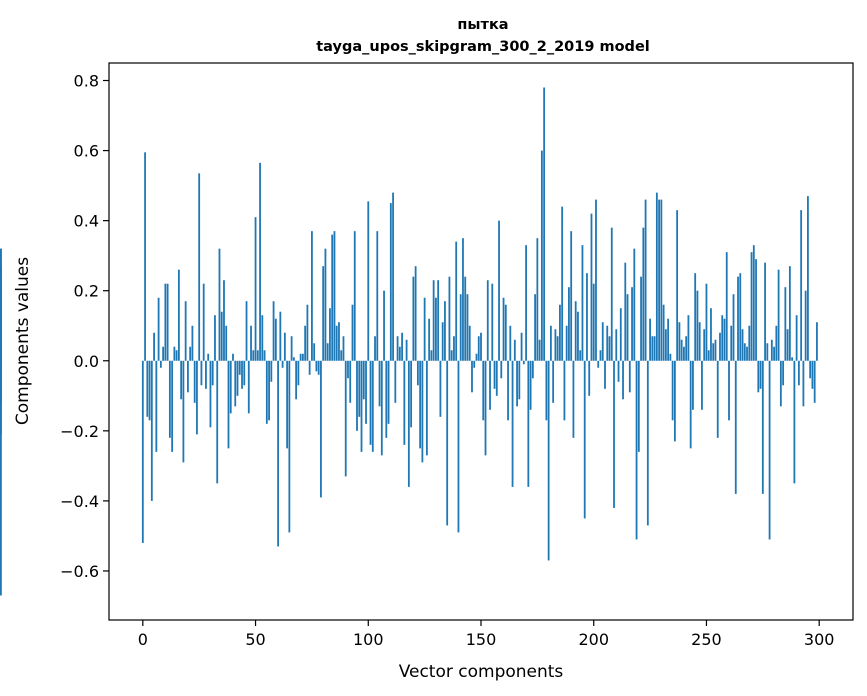 The image size is (867, 696). What do you see at coordinates (86, 81) in the screenshot?
I see `y-tick-label: 0.8` at bounding box center [86, 81].